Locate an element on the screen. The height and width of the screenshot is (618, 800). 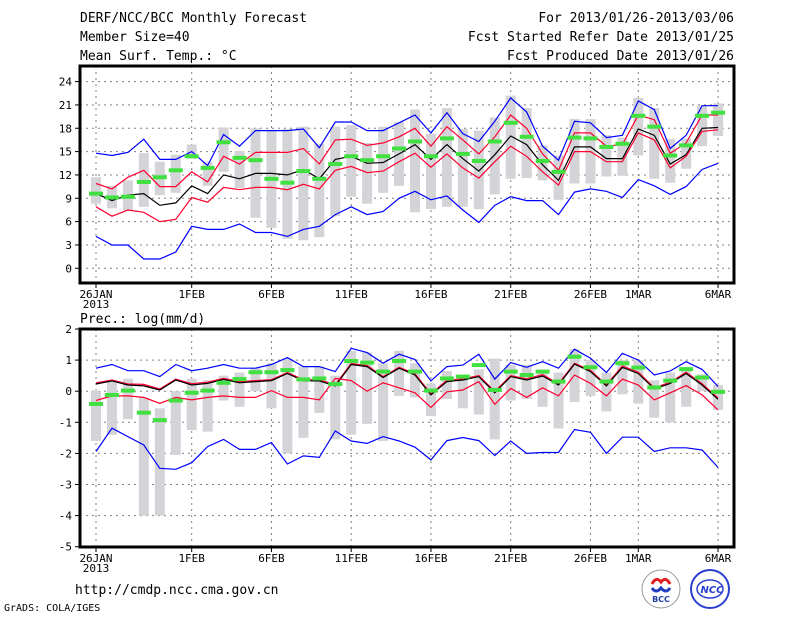
series-line-upper is located at coordinates (407, 380).